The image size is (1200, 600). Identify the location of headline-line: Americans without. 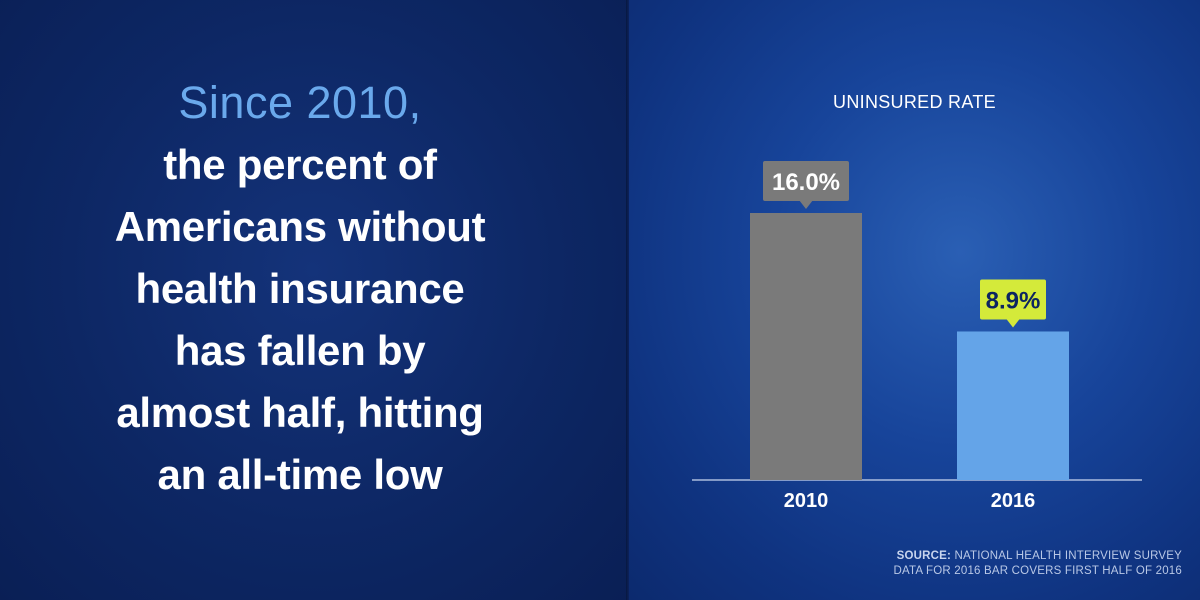
(300, 226).